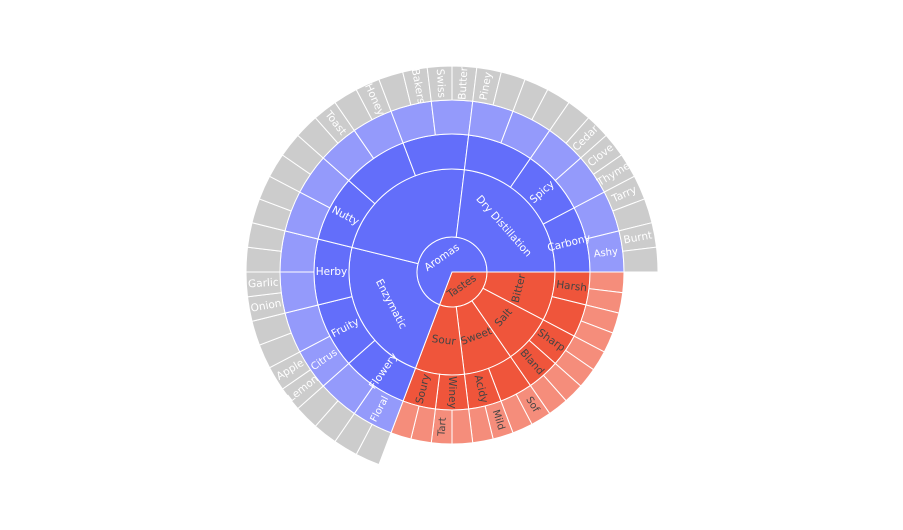  Describe the element at coordinates (439, 83) in the screenshot. I see `sunburst-segment-swiss` at that location.